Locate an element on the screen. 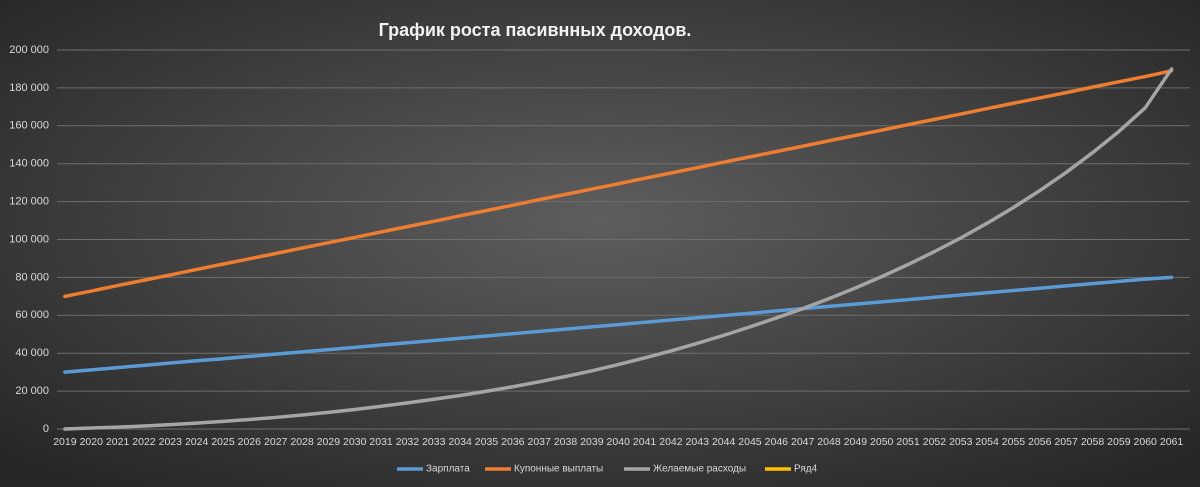 The width and height of the screenshot is (1200, 487). x-tick-label: 2050 is located at coordinates (882, 442).